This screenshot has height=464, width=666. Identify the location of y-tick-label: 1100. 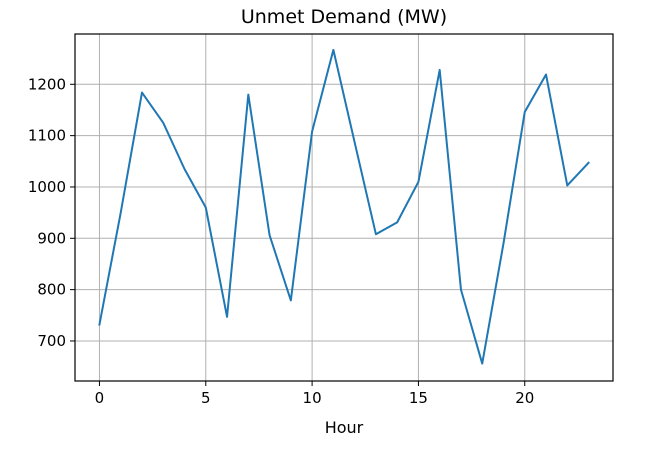
(47, 136).